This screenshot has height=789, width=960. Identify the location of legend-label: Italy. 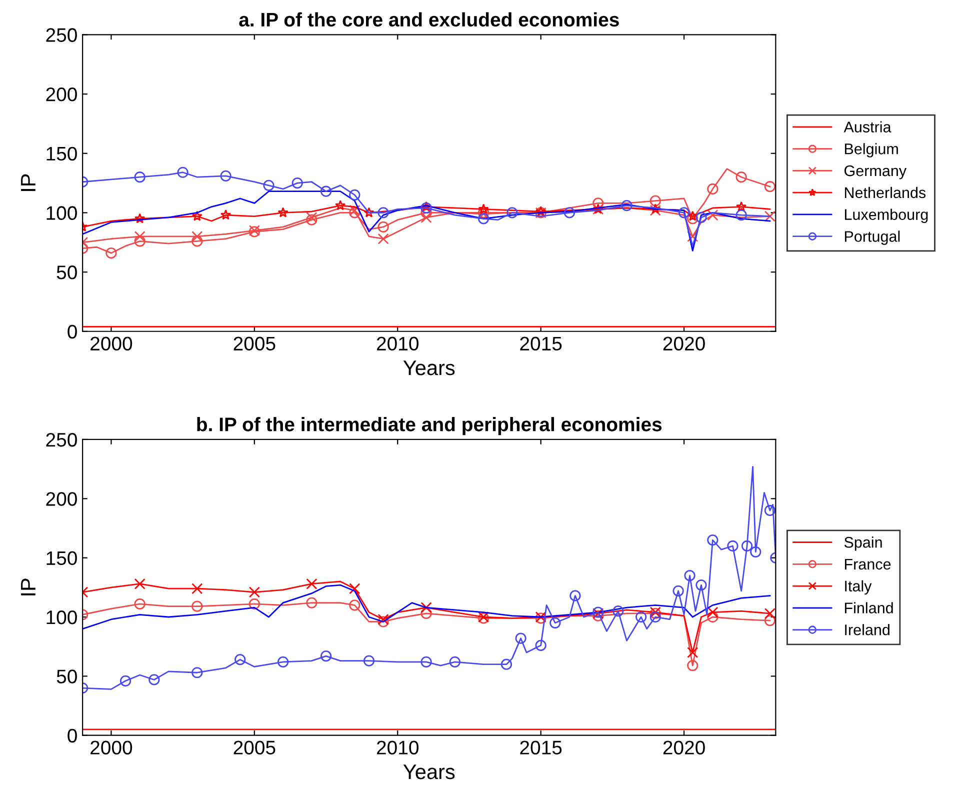
(858, 587).